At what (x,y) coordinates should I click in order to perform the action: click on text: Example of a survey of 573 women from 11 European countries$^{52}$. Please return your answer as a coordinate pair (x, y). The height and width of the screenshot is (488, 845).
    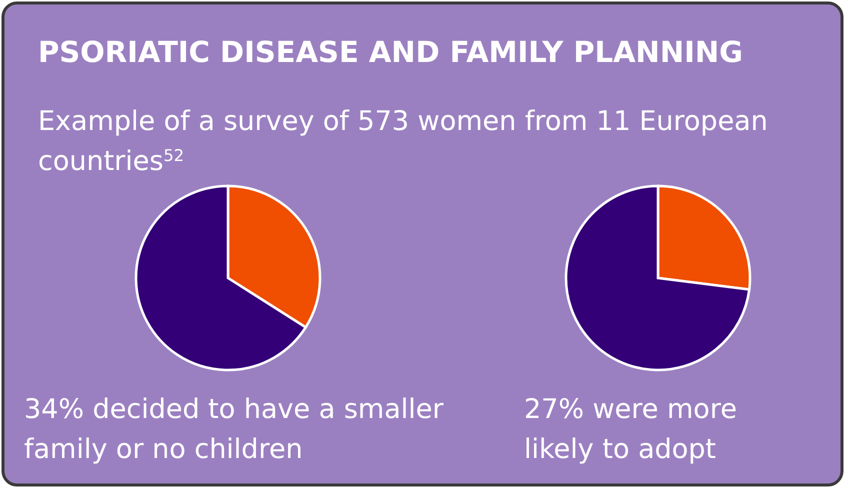
    Looking at the image, I should click on (403, 141).